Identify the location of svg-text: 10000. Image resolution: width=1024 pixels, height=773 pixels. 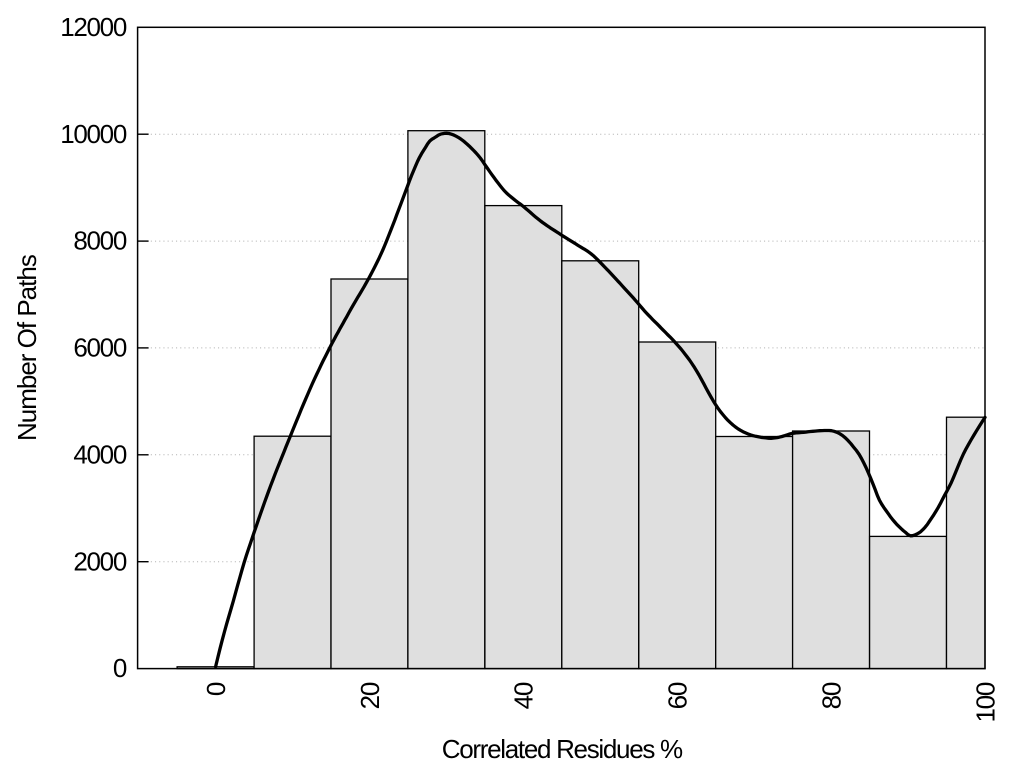
(93, 134).